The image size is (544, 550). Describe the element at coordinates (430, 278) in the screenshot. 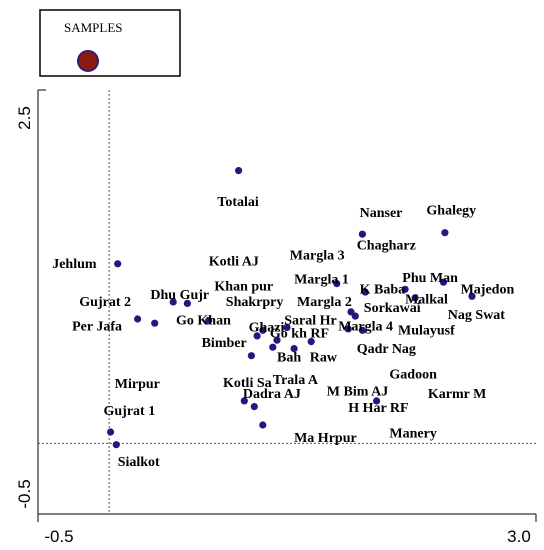

I see `point-label: Phu Man` at that location.